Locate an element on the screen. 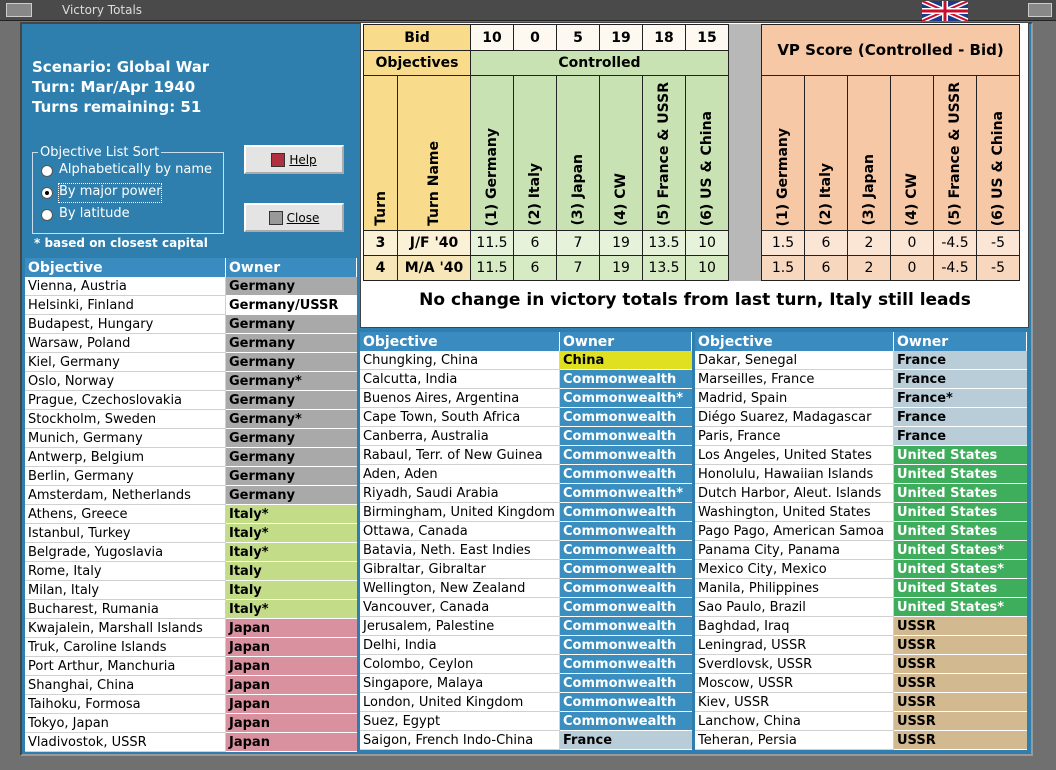 The image size is (1056, 770). objective-cell: Pago Pago, American Samoa is located at coordinates (794, 531).